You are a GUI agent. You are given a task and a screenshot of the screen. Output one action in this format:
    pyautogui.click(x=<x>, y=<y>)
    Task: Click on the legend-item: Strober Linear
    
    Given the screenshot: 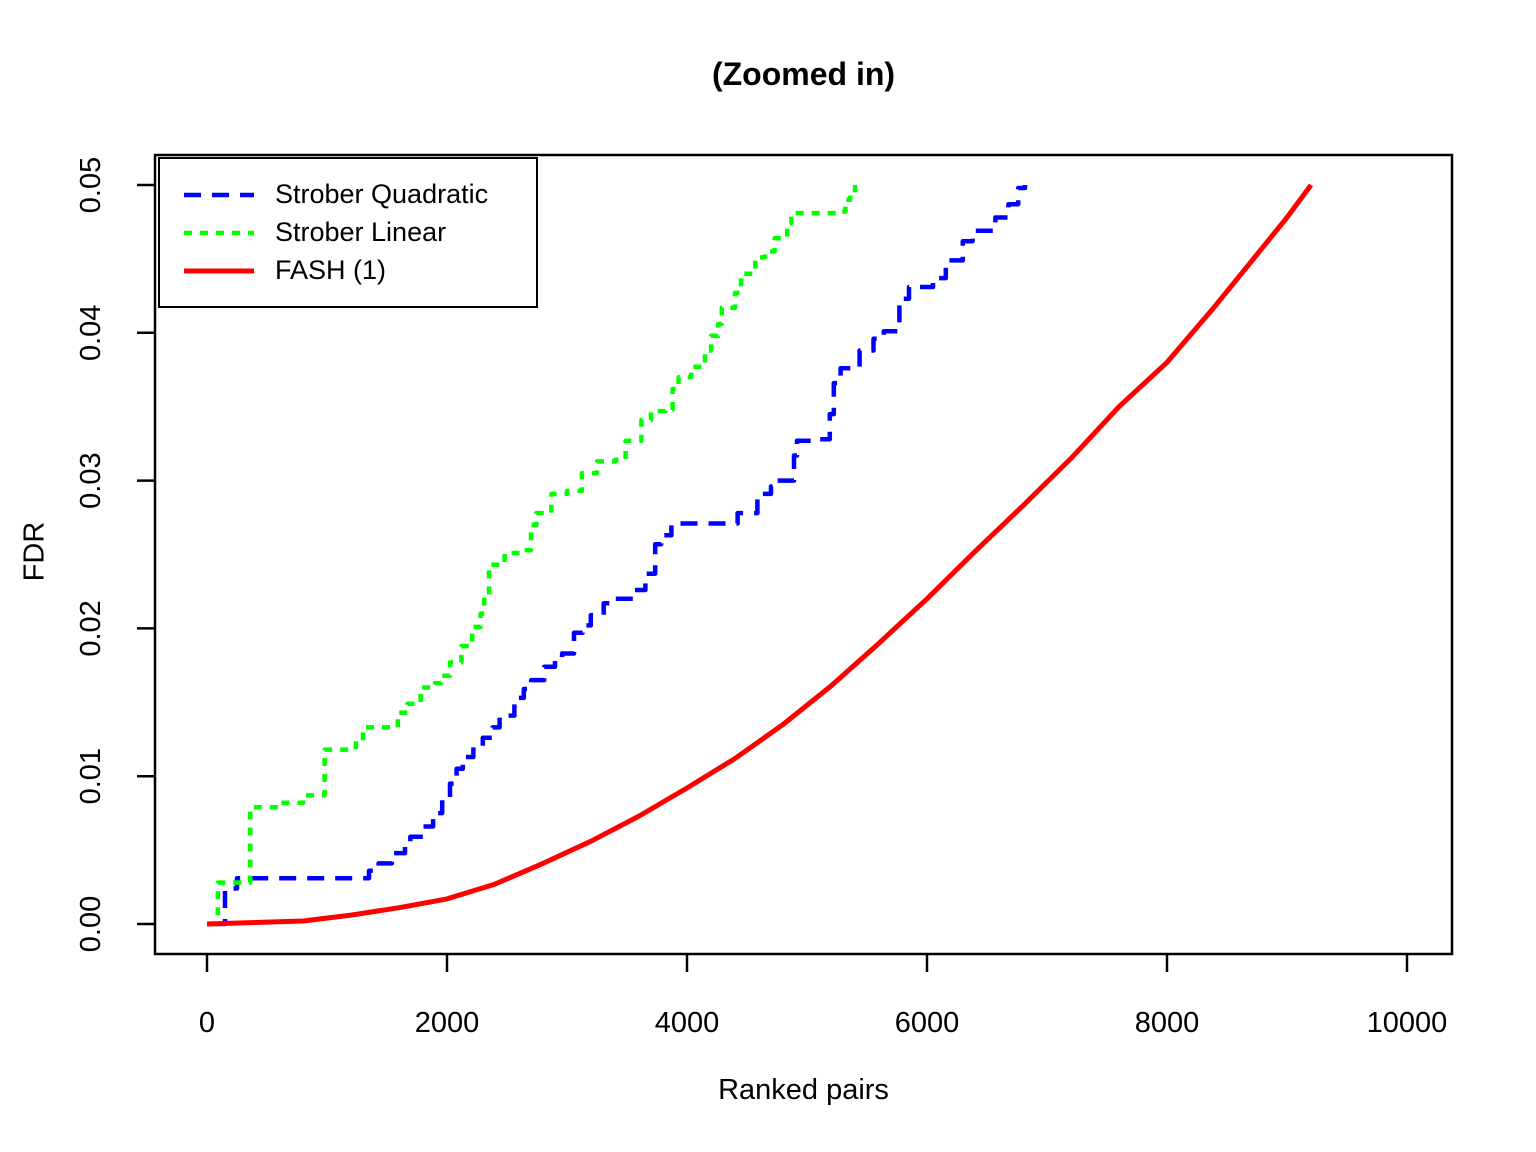 What is the action you would take?
    pyautogui.click(x=360, y=233)
    